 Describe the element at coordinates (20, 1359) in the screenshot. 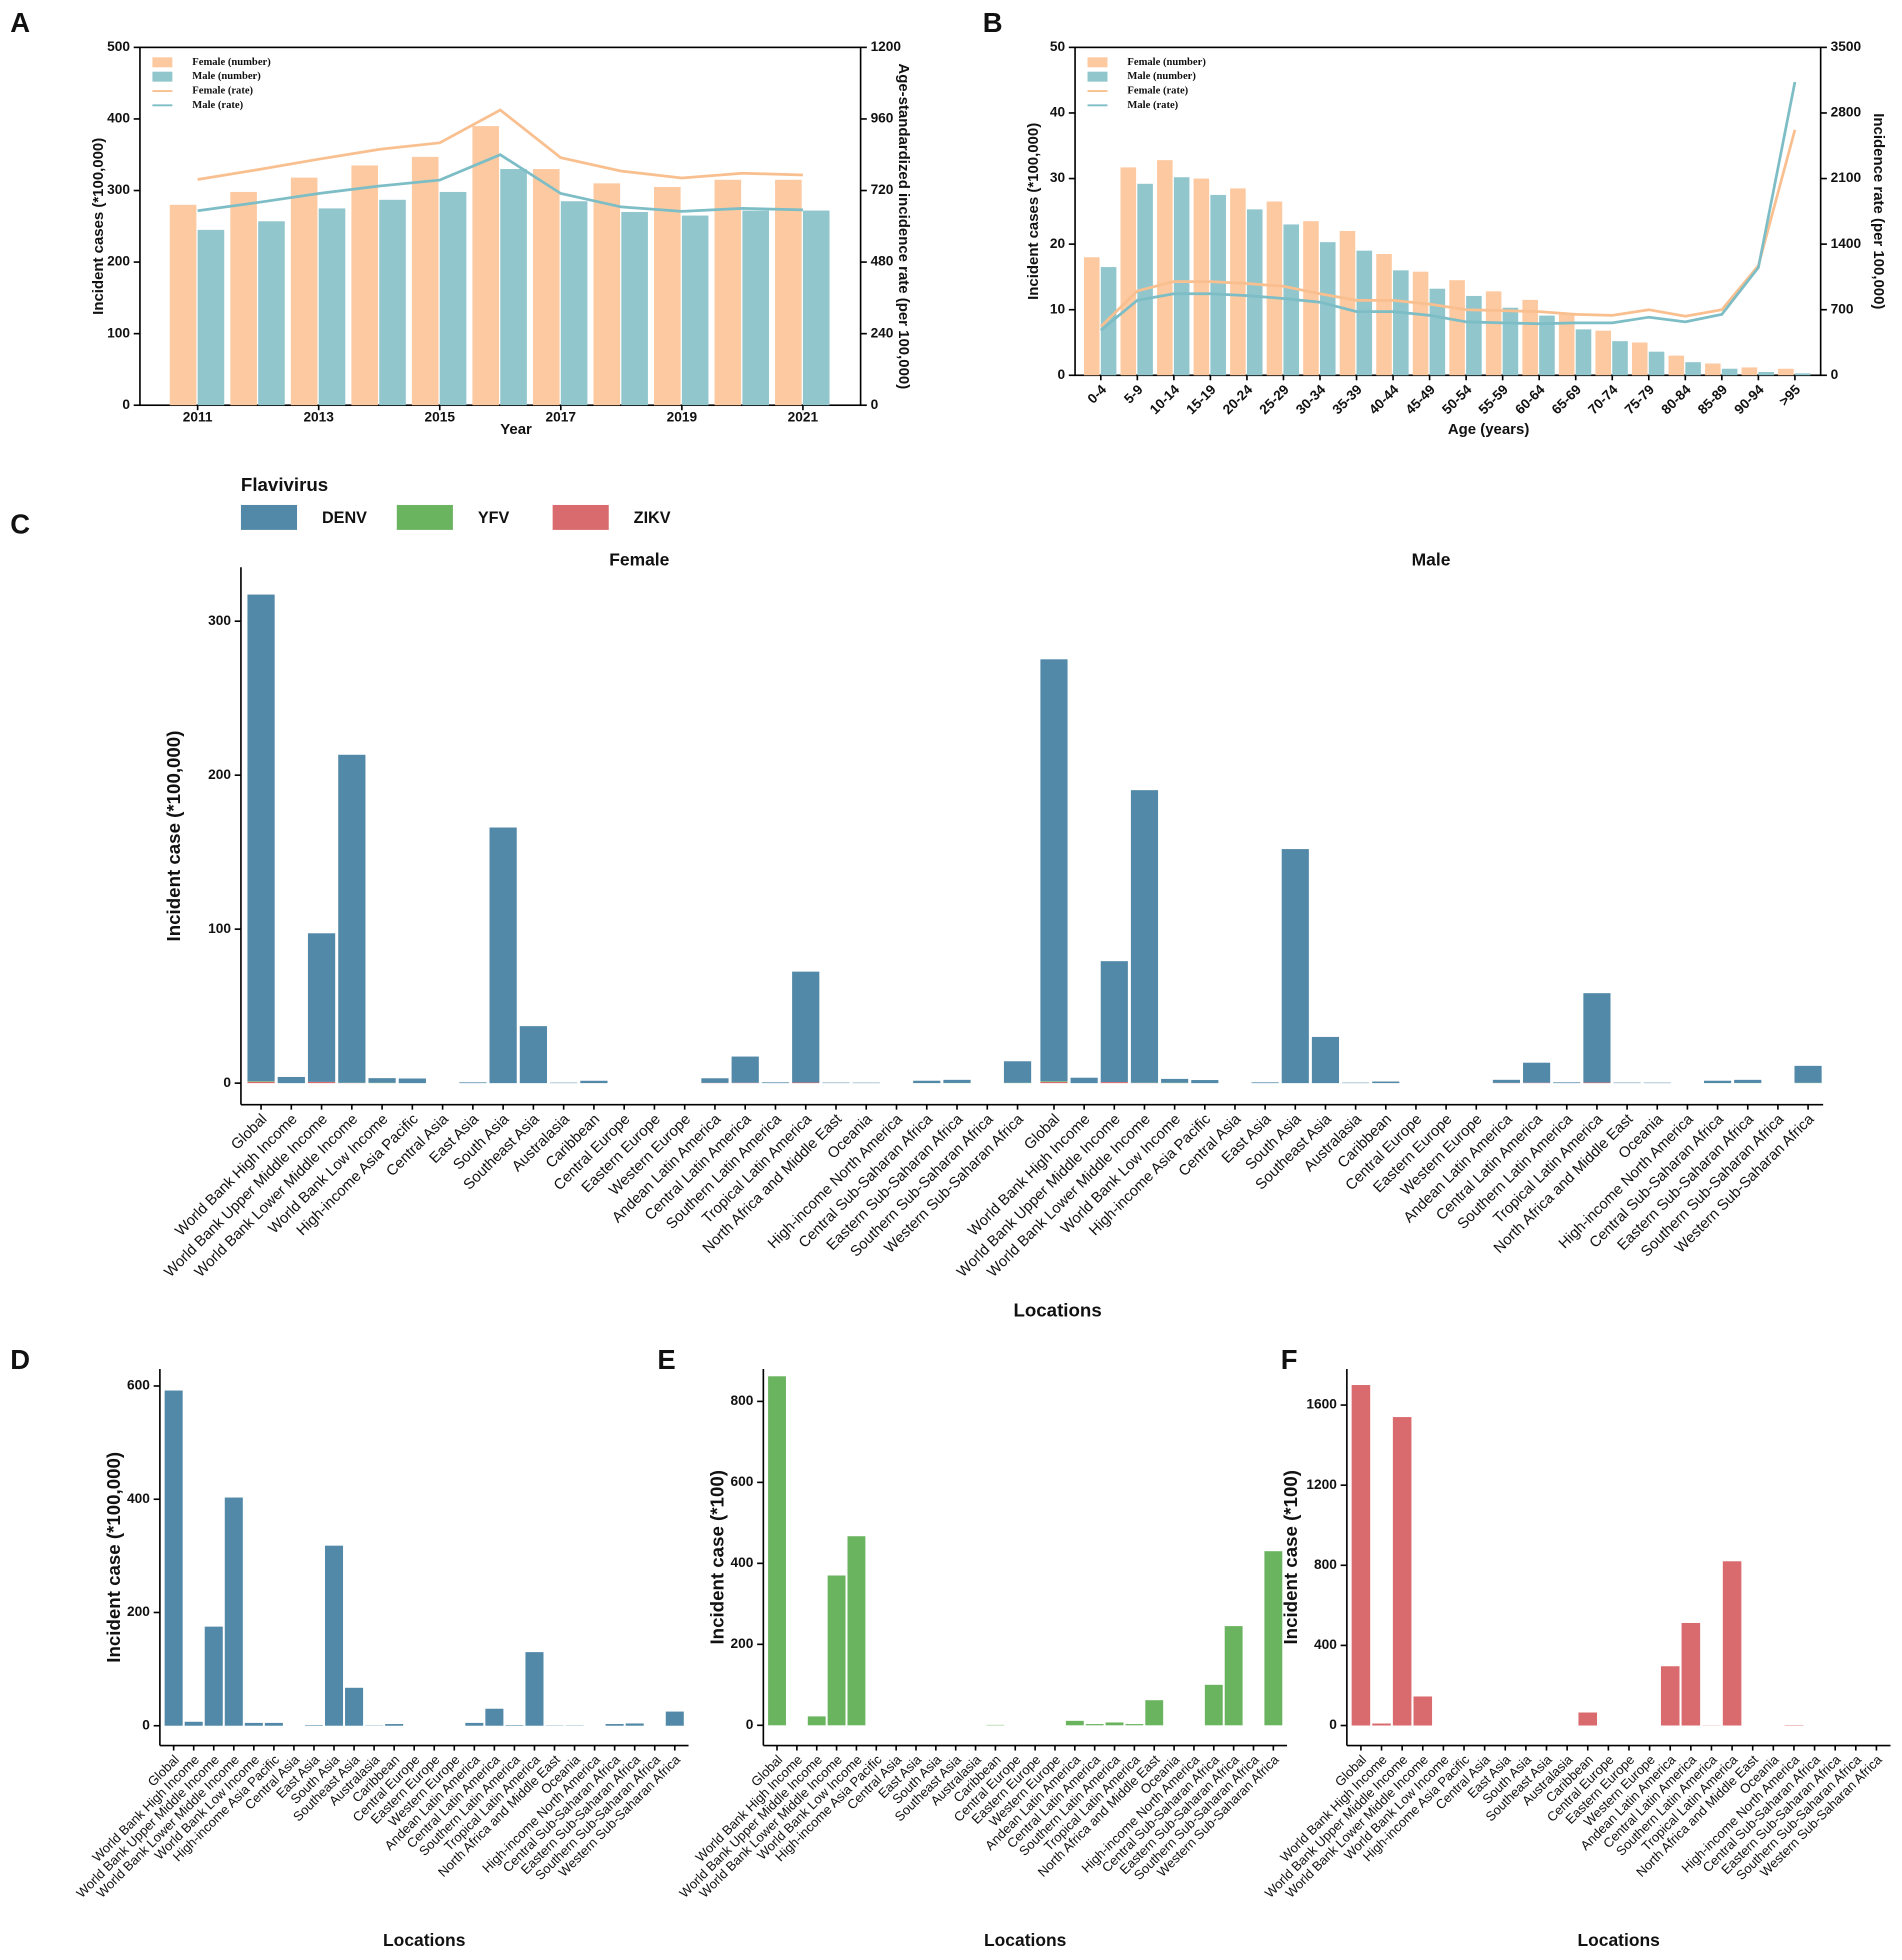

I see `panel-letter: D` at that location.